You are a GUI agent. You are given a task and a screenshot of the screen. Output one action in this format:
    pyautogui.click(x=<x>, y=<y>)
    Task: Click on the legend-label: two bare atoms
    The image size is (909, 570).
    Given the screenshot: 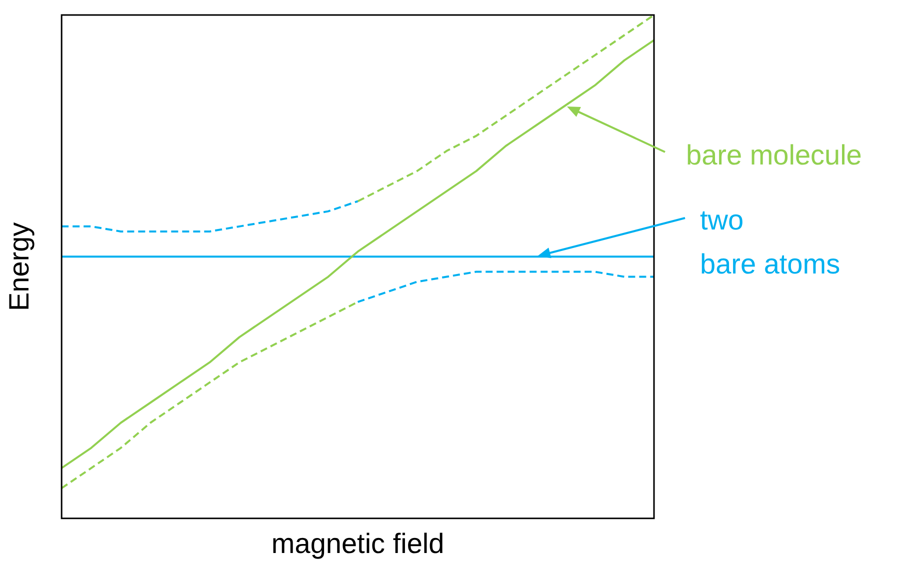 What is the action you would take?
    pyautogui.click(x=770, y=242)
    